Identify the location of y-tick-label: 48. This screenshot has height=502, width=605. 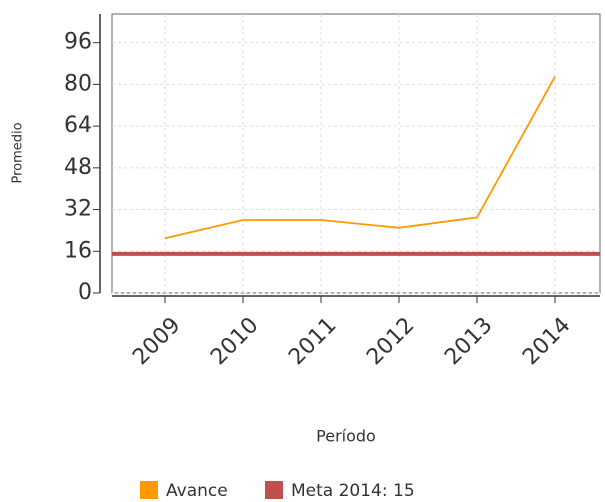
(78, 167).